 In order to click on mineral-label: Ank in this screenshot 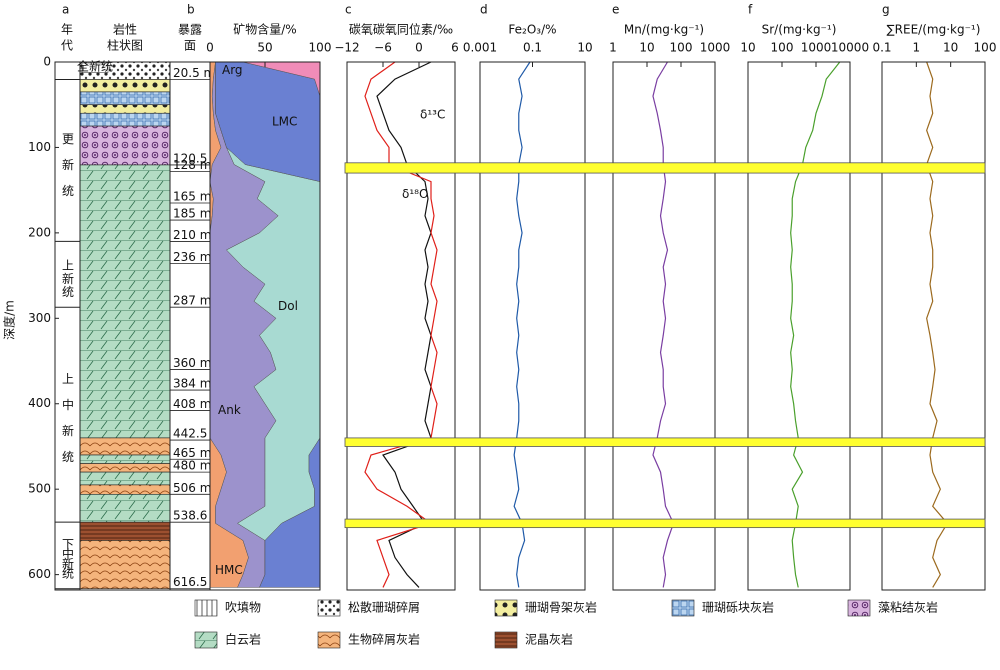, I will do `click(229, 410)`.